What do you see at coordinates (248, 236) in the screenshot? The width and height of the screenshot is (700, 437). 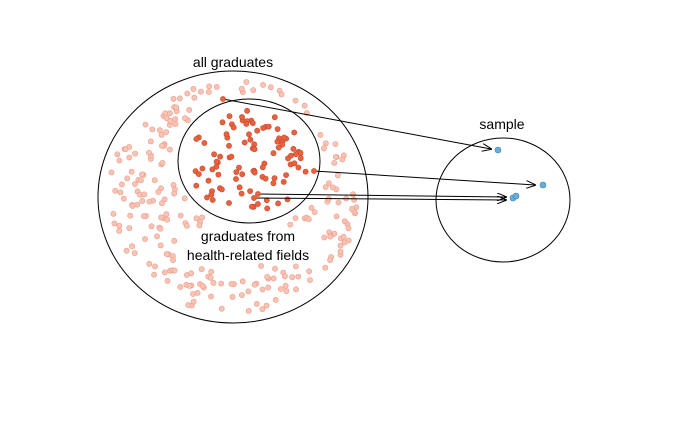 I see `subgroup-label-line1: graduates from` at bounding box center [248, 236].